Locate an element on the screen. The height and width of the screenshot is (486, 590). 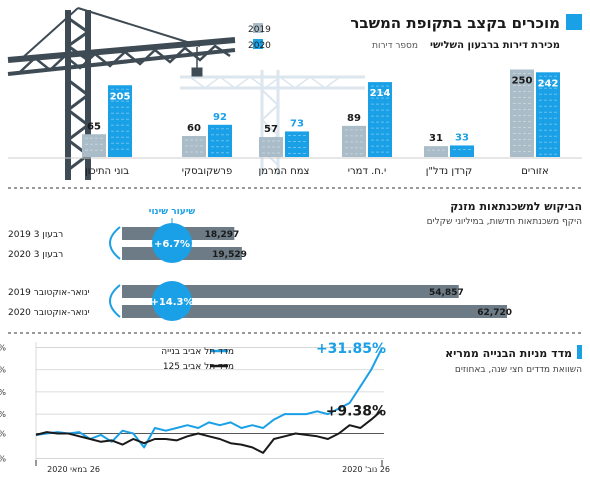
crane-icon is located at coordinates (121, 93).